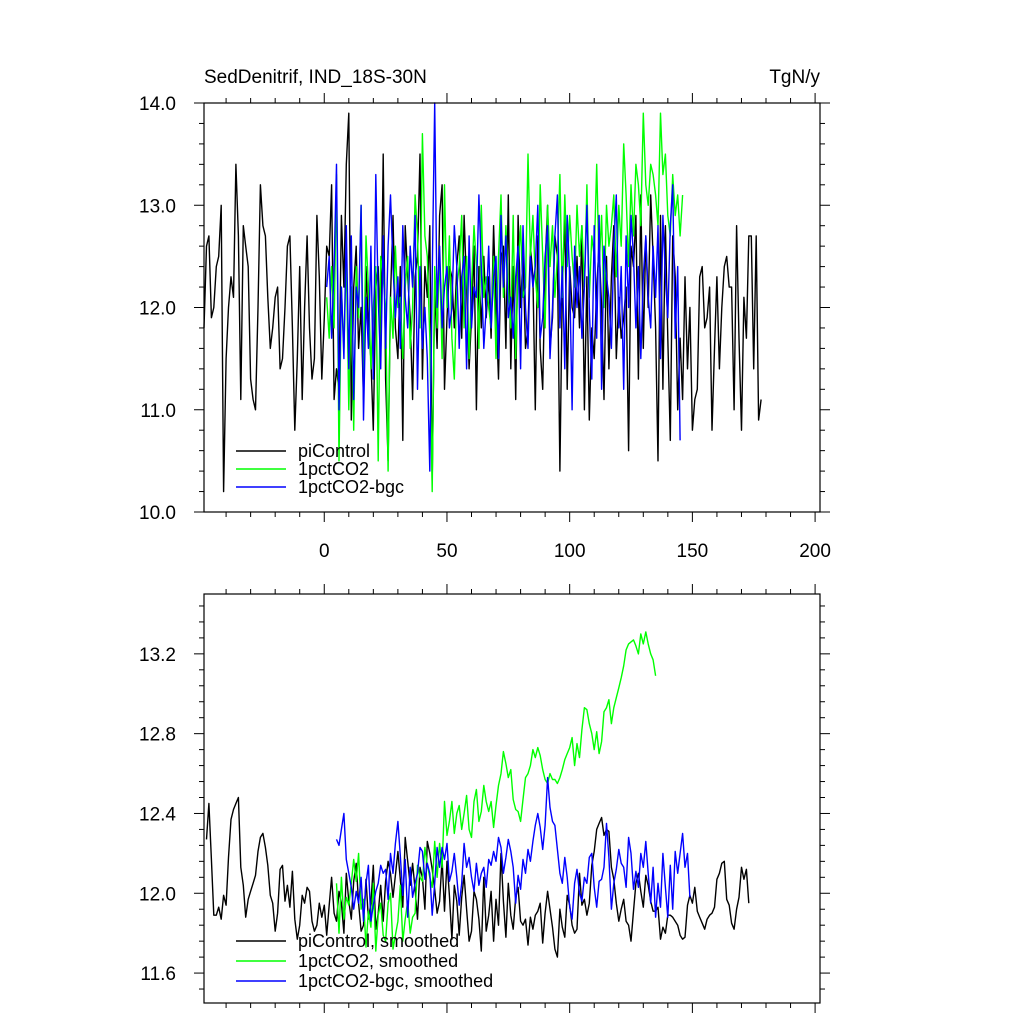 The image size is (1024, 1024). Describe the element at coordinates (333, 469) in the screenshot. I see `legend-label: 1pctCO2` at that location.